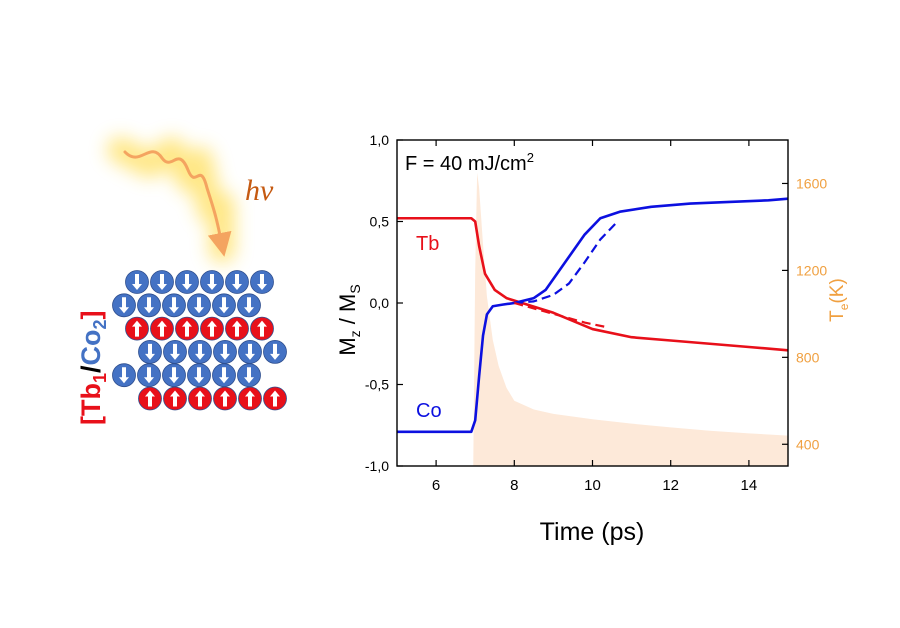  Describe the element at coordinates (436, 485) in the screenshot. I see `x-tick-label: 6` at that location.